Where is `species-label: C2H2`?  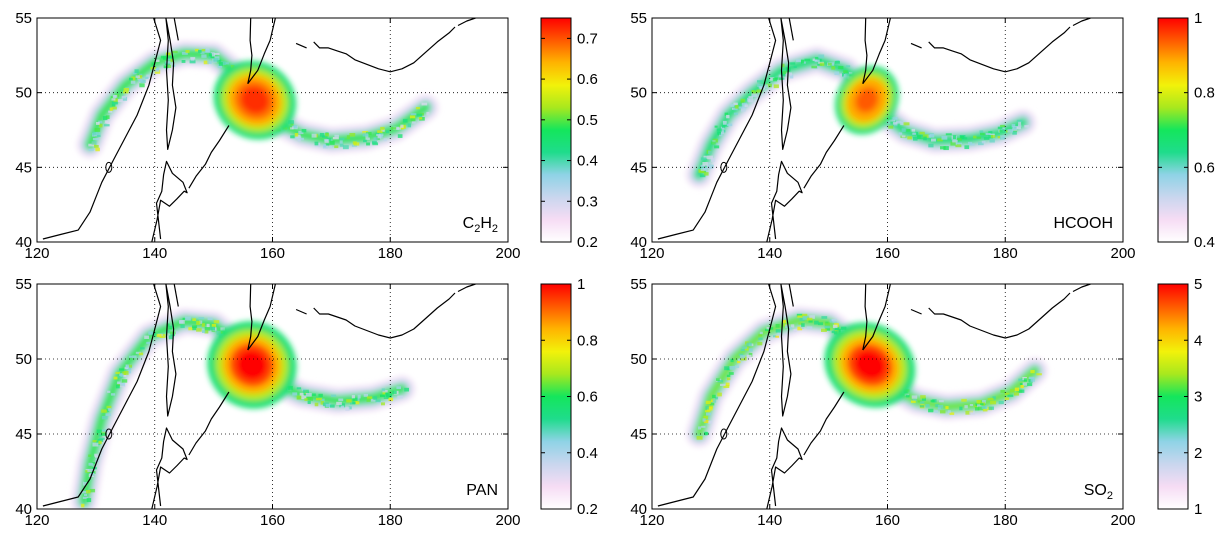 species-label: C2H2 is located at coordinates (480, 225).